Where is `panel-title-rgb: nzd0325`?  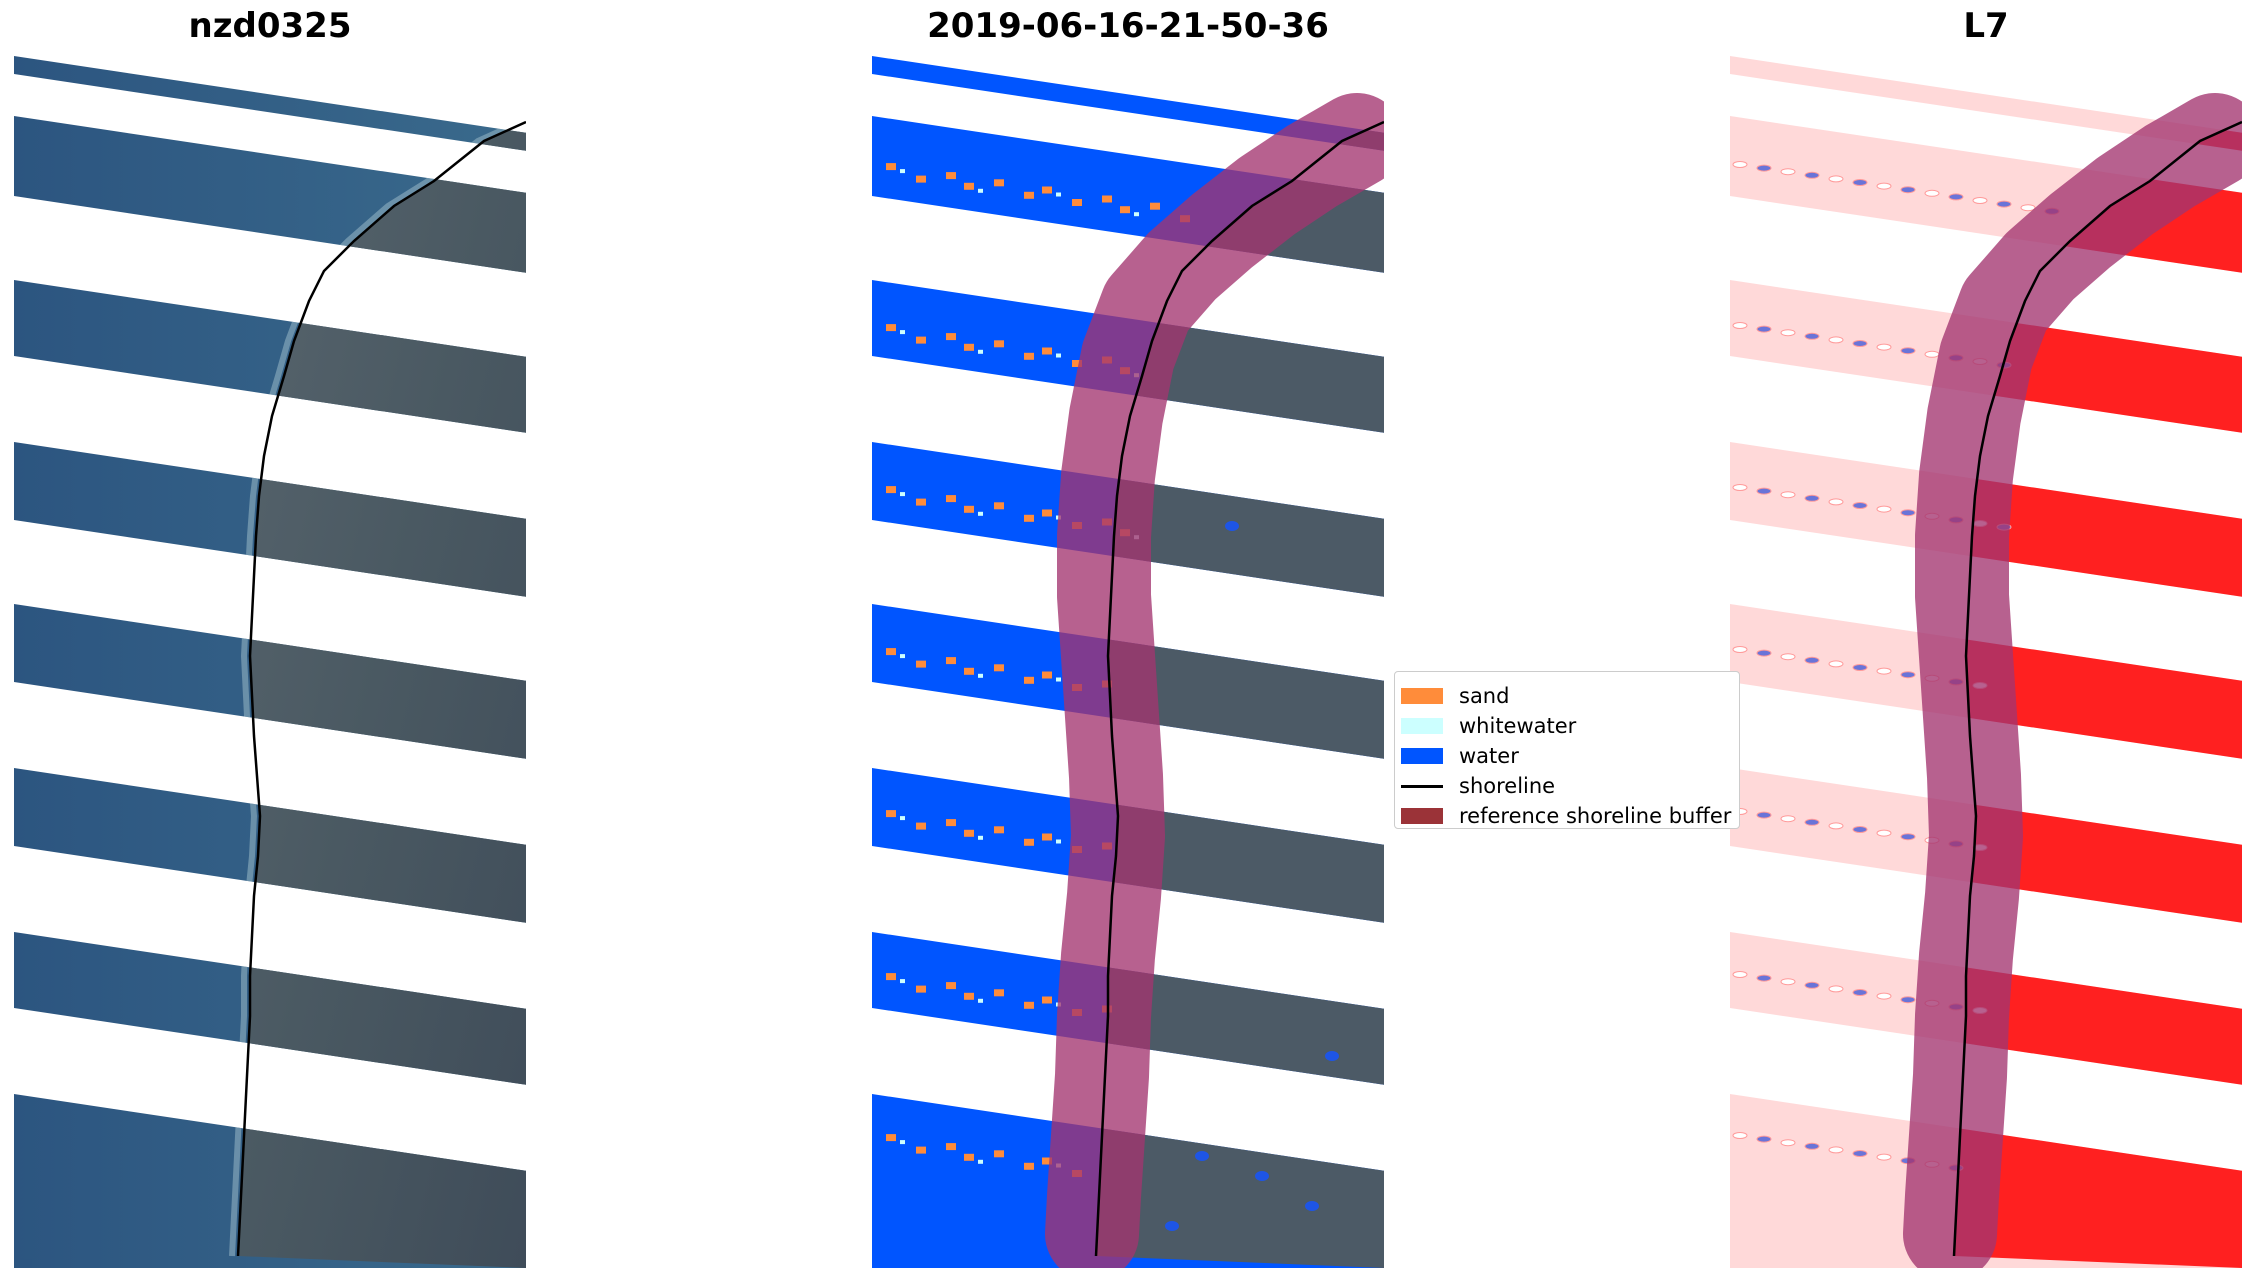
panel-title-rgb: nzd0325 is located at coordinates (270, 26).